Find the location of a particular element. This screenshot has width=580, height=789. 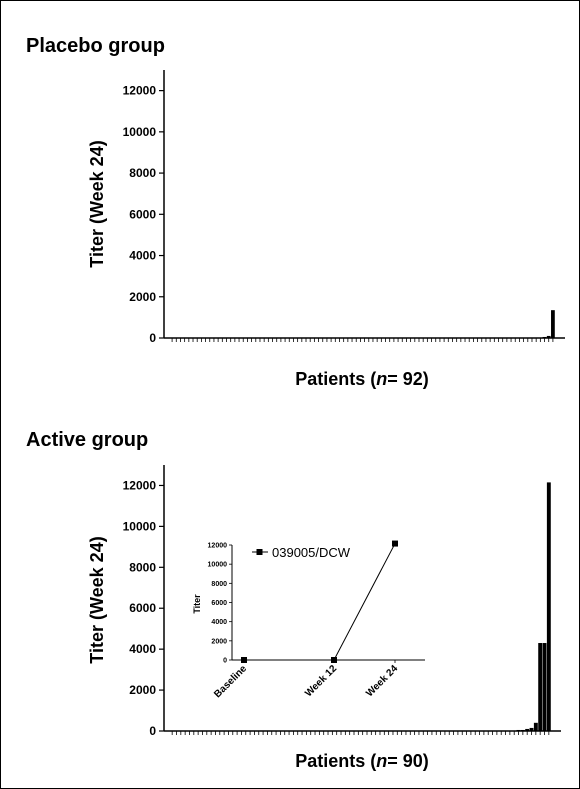

inset-y-tick-label-0: 0 is located at coordinates (225, 661).